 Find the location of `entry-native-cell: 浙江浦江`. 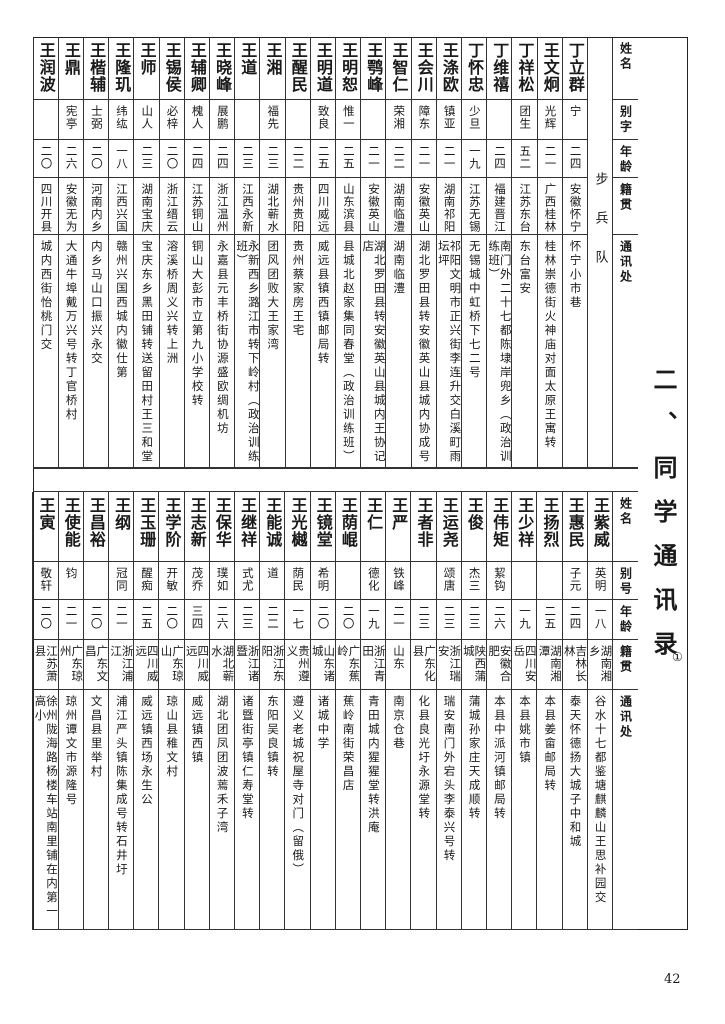

entry-native-cell: 浙江浦江 is located at coordinates (121, 665).